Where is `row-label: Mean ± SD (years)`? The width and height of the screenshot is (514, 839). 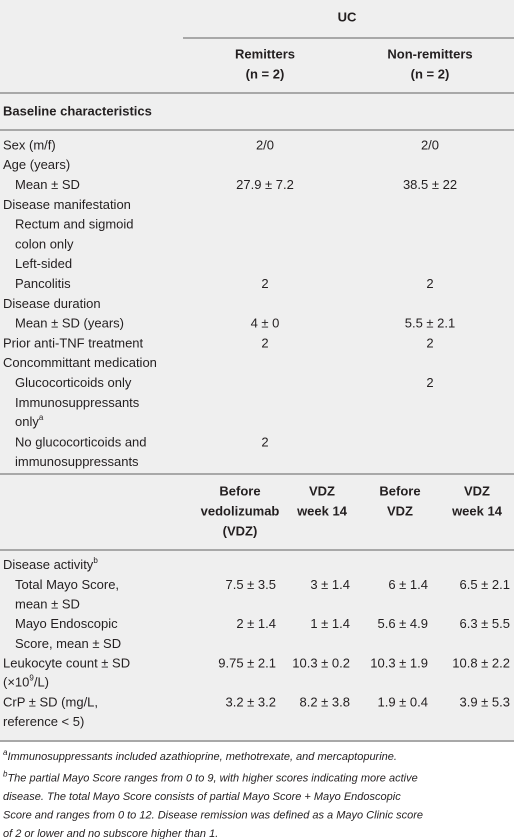
row-label: Mean ± SD (years) is located at coordinates (69, 323).